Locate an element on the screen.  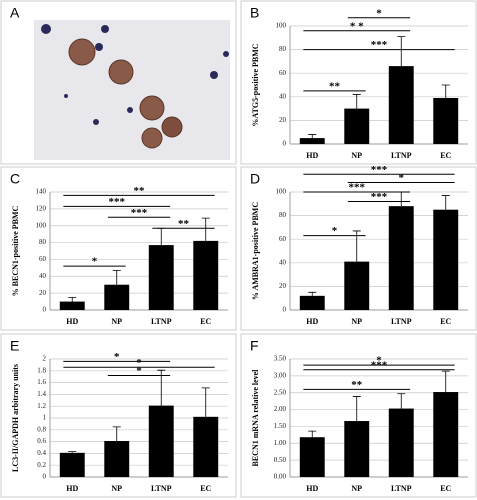
y-tick-label: 2.00 is located at coordinates (280, 409).